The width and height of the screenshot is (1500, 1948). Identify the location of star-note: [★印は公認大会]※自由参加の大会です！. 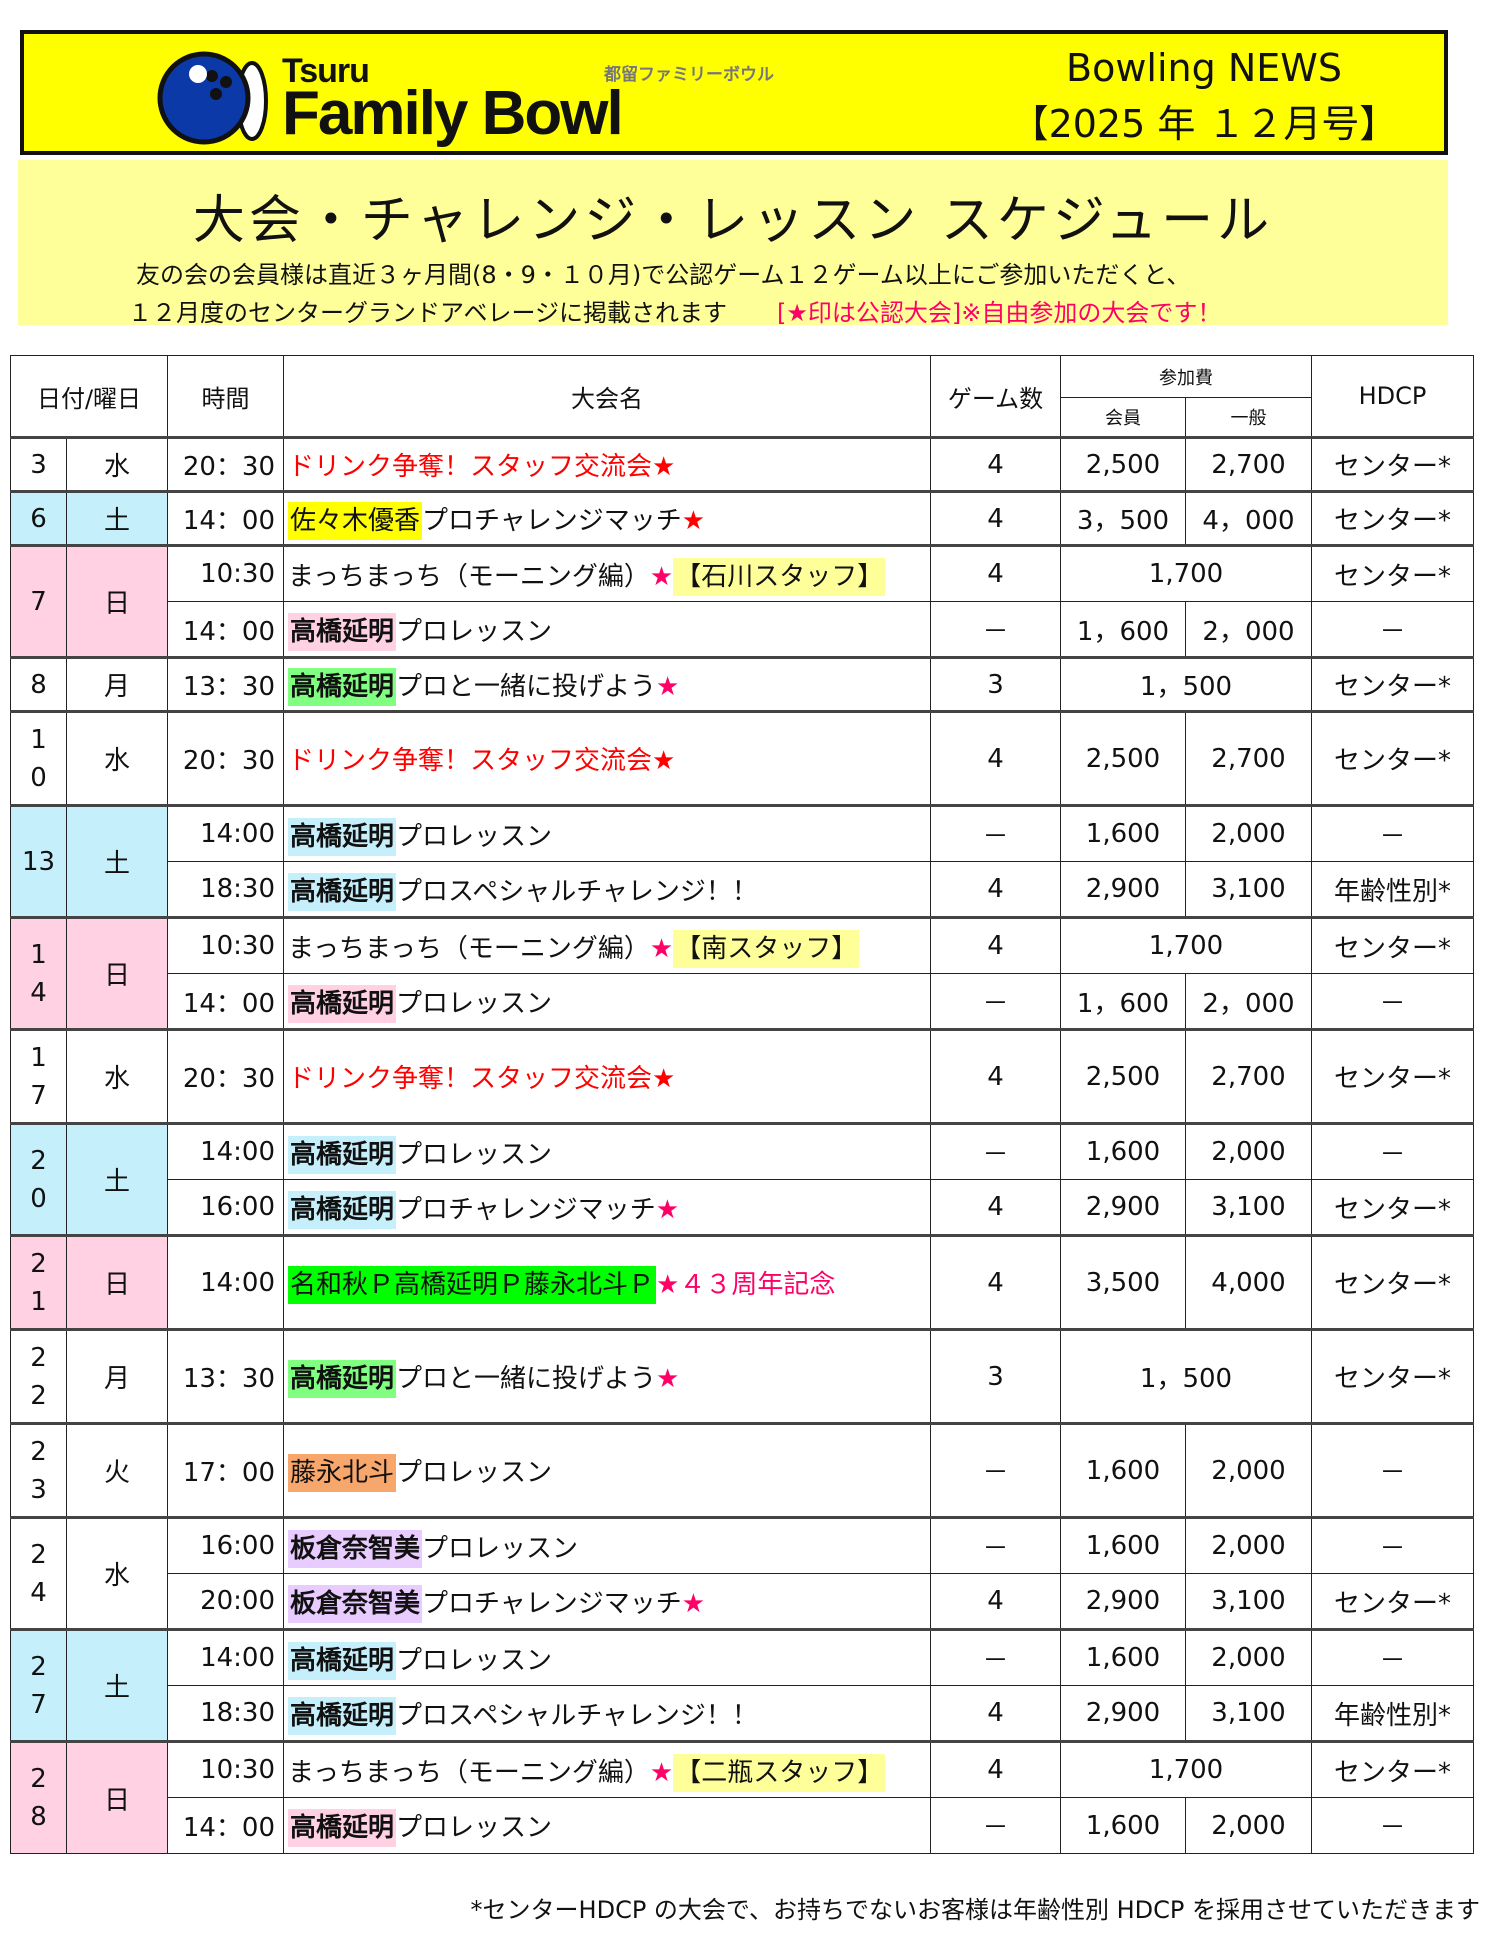
(999, 313).